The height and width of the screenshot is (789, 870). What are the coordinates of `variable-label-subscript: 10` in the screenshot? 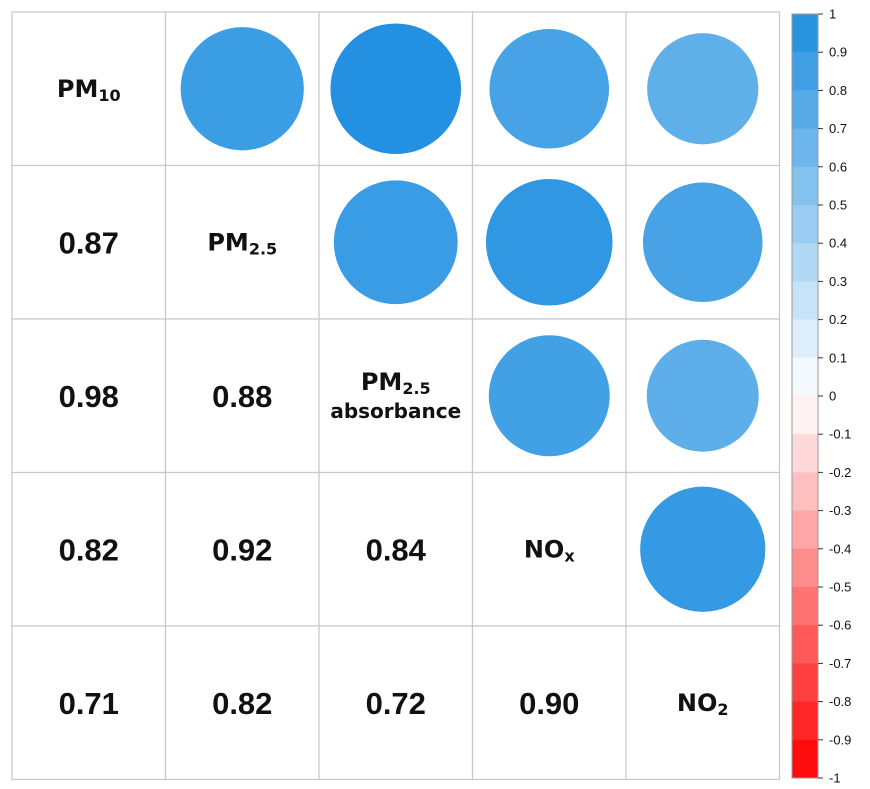 It's located at (109, 95).